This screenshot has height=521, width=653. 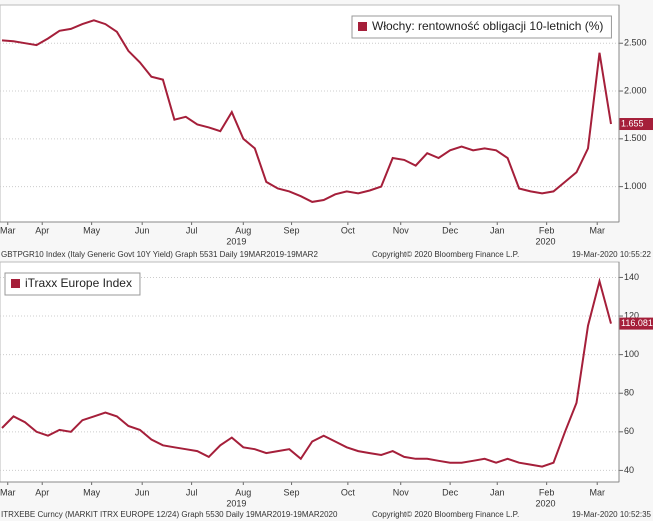 What do you see at coordinates (612, 254) in the screenshot?
I see `timestamp-text: 19-Mar-2020 10:55:22` at bounding box center [612, 254].